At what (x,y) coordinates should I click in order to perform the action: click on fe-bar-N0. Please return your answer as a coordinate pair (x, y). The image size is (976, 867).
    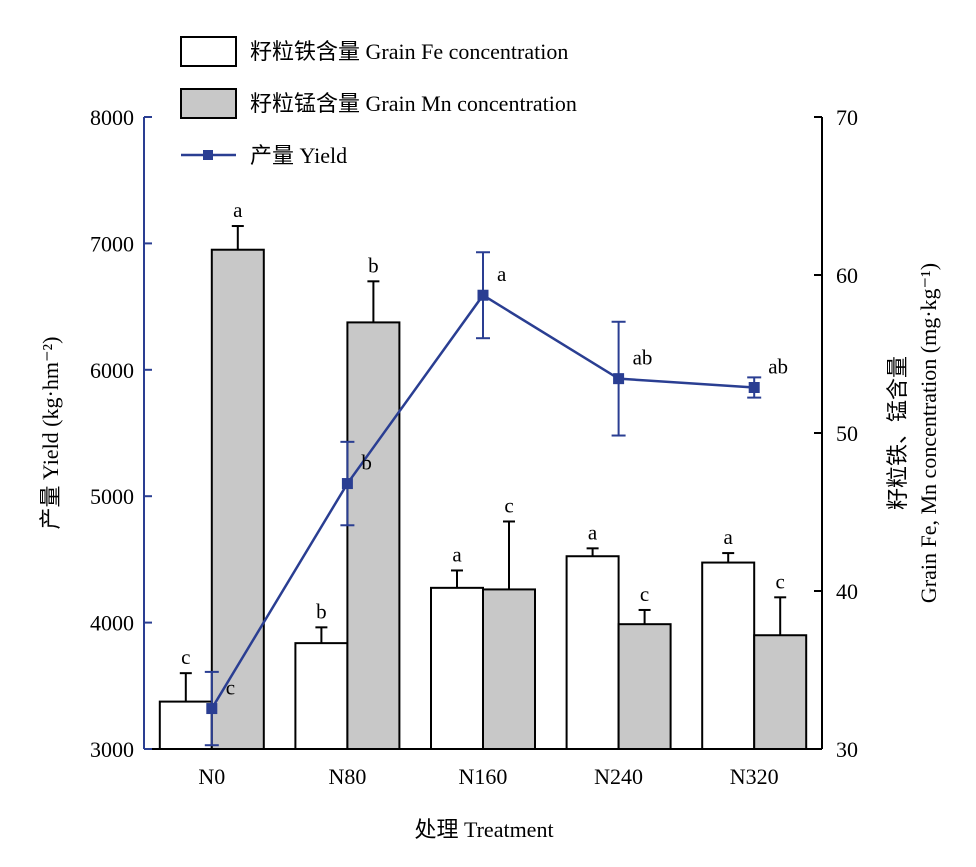
    Looking at the image, I should click on (185, 725).